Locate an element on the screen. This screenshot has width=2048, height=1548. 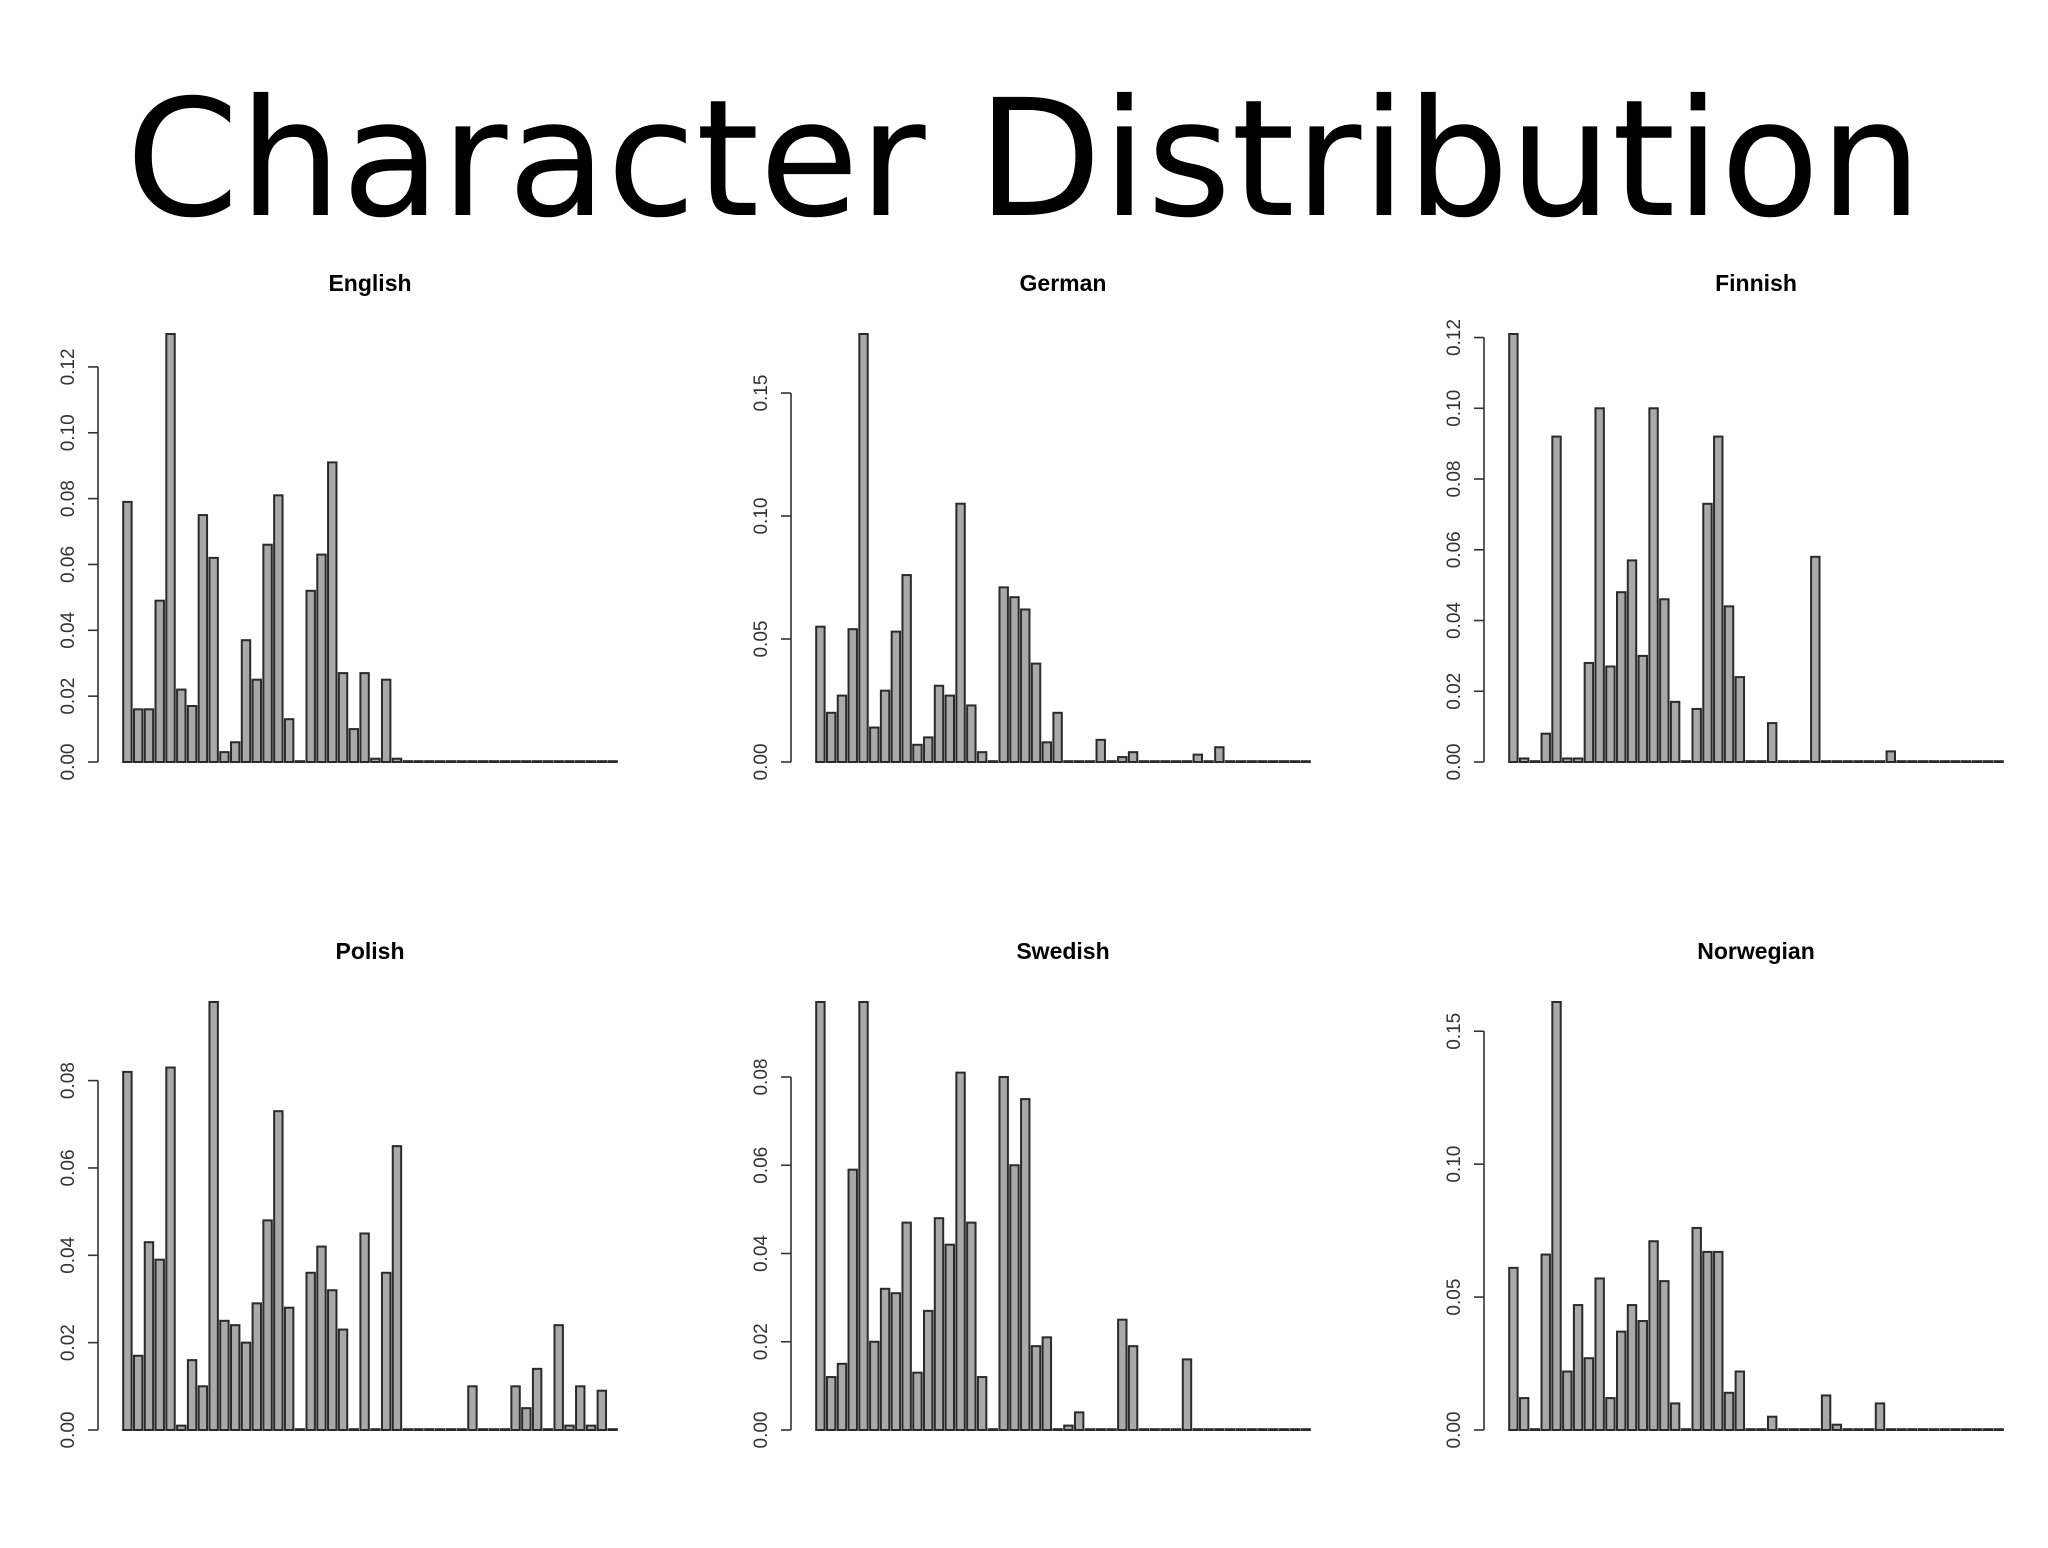
slide-title: Character Distribution is located at coordinates (1024, 160).